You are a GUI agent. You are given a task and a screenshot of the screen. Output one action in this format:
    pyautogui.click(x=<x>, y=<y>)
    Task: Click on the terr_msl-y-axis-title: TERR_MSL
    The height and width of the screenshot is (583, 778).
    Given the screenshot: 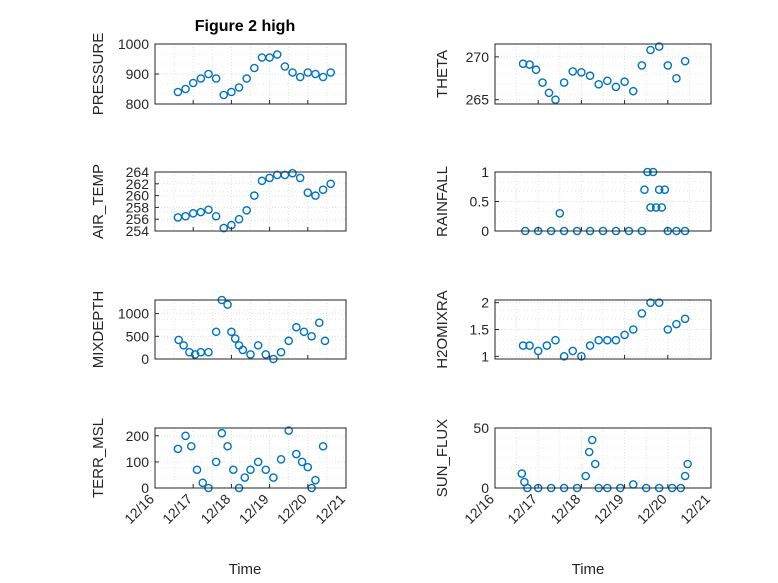 What is the action you would take?
    pyautogui.click(x=98, y=458)
    